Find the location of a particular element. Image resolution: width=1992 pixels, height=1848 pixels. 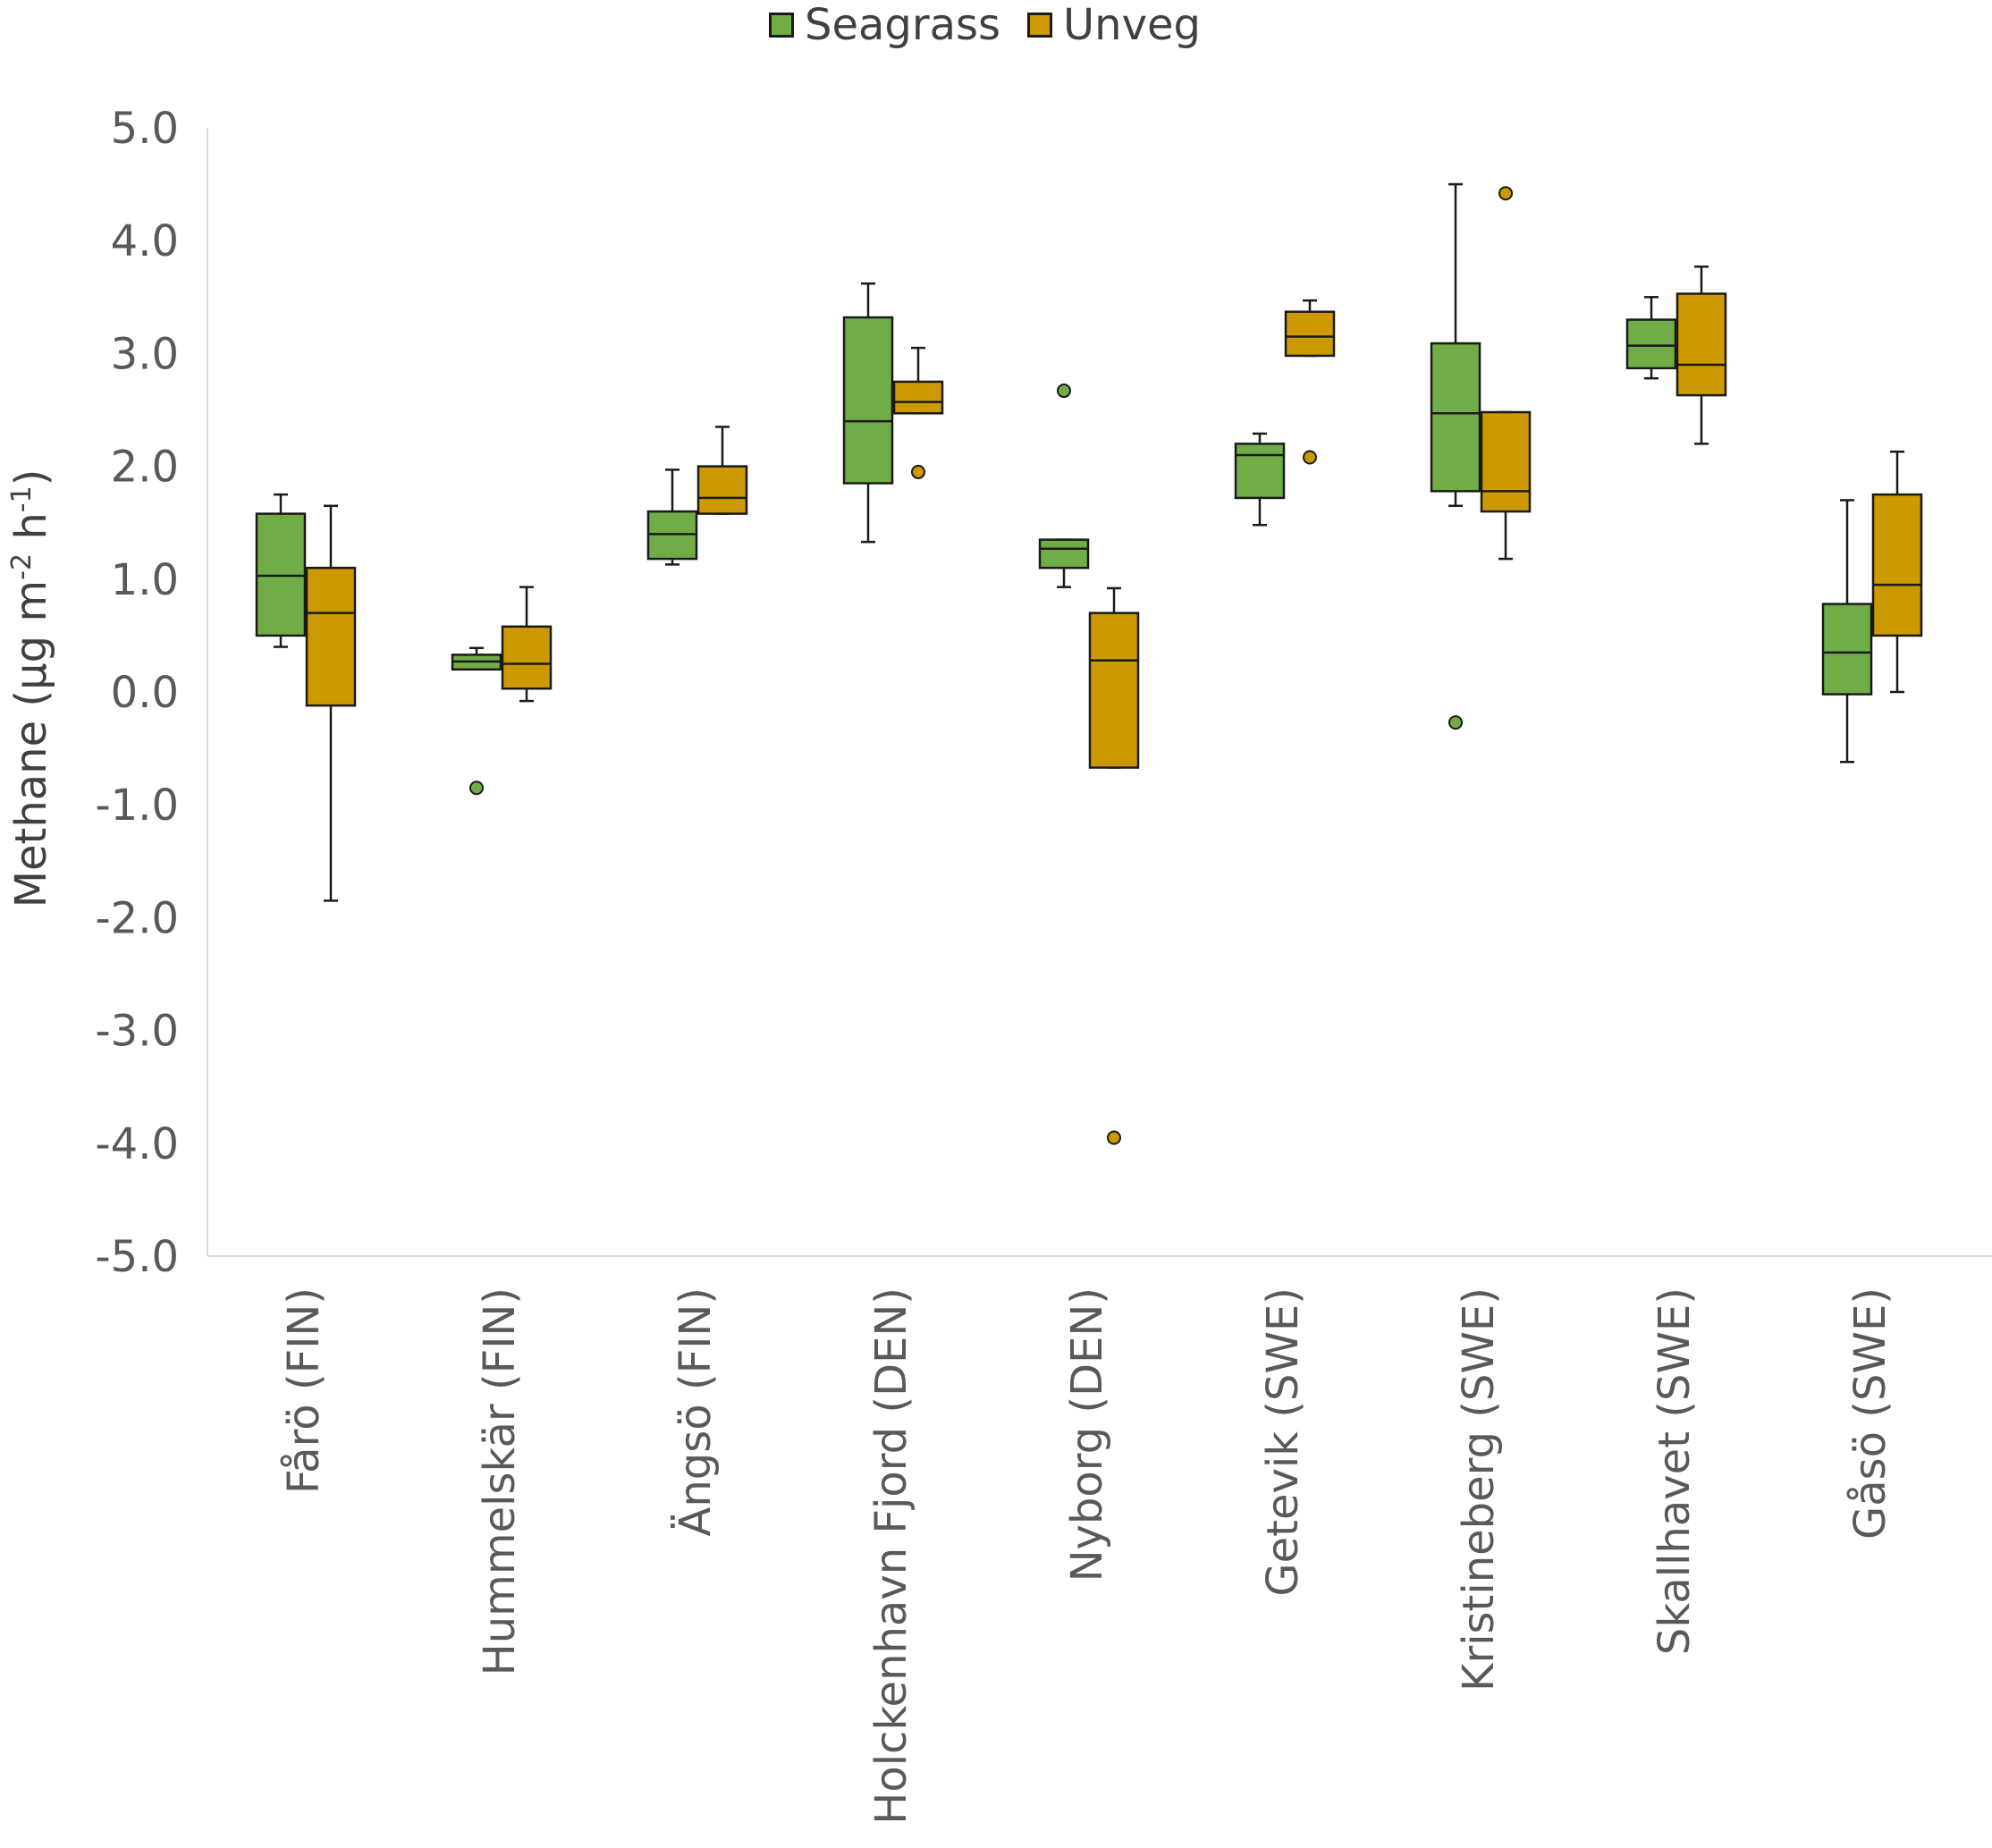

y-tick-label: 2.0 is located at coordinates (145, 468).